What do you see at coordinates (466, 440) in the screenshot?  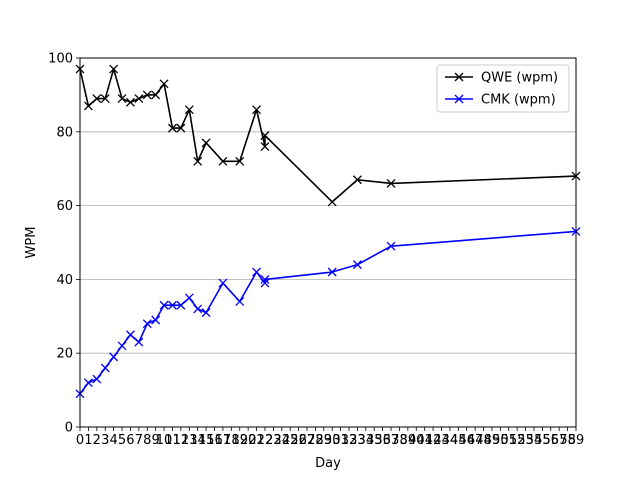 I see `x-tick-label: 46` at bounding box center [466, 440].